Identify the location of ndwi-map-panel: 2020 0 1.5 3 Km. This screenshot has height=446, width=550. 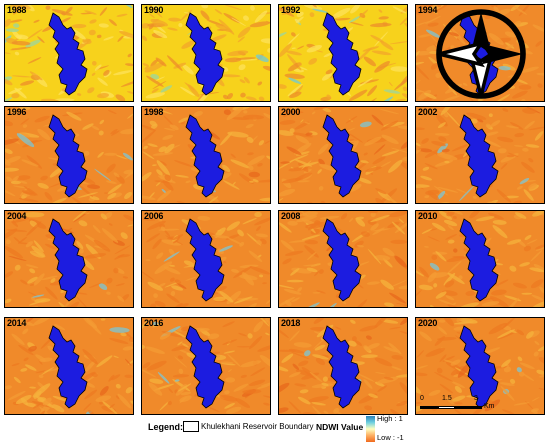
(480, 366).